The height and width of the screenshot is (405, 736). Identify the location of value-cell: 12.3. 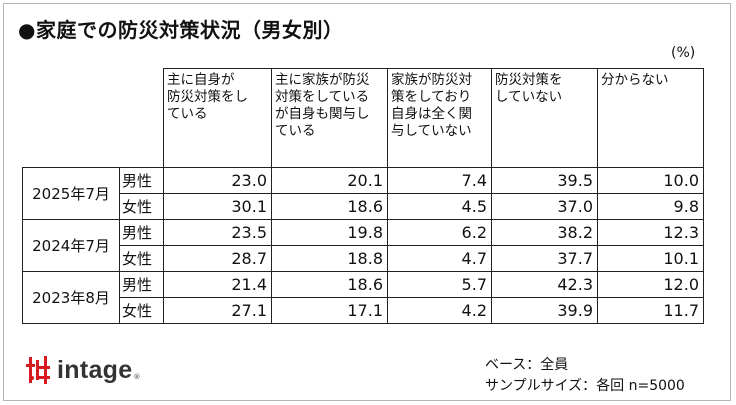
(650, 232).